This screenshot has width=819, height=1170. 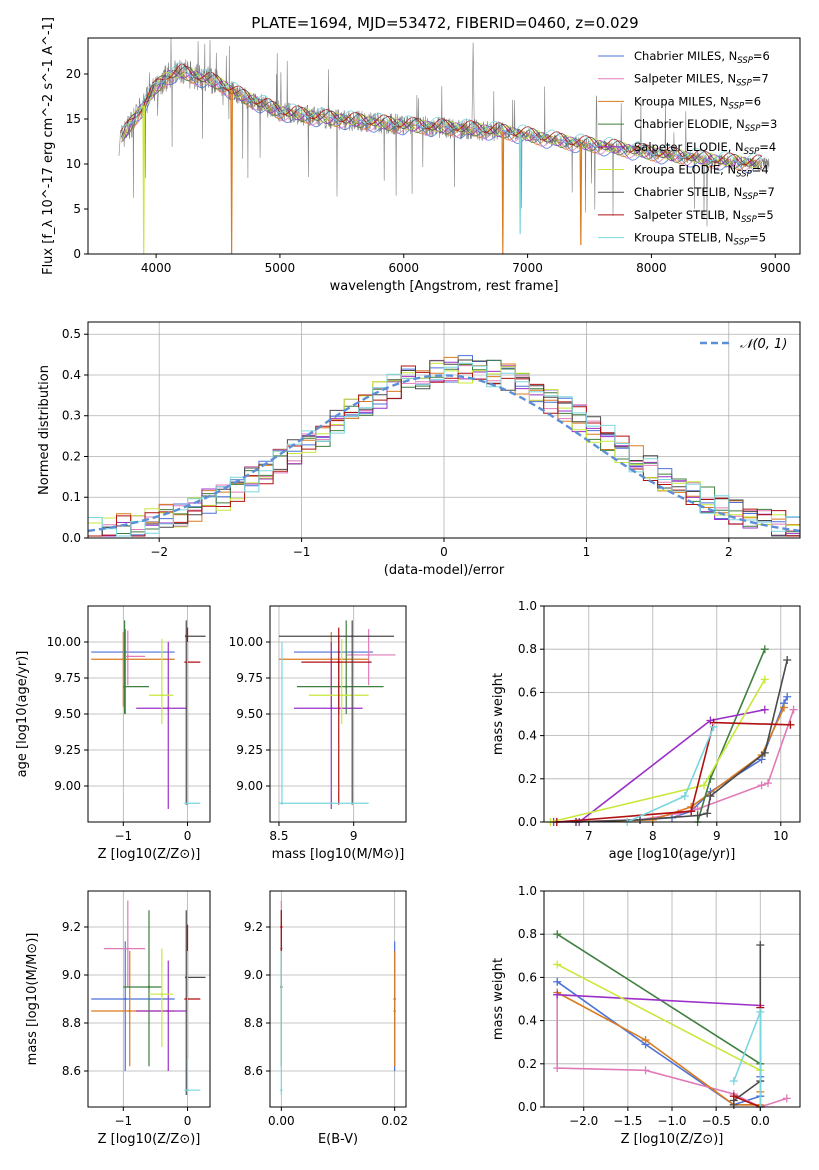 What do you see at coordinates (527, 268) in the screenshot?
I see `x-tick-label: 7000` at bounding box center [527, 268].